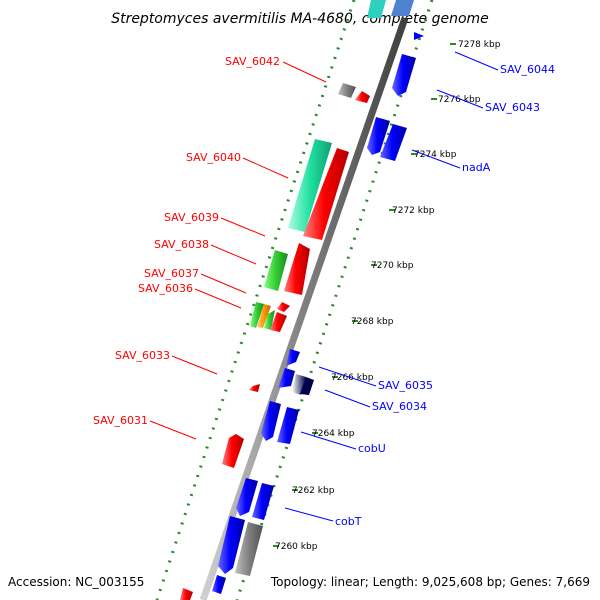  What do you see at coordinates (213, 157) in the screenshot?
I see `gene-label-sav-6040: SAV_6040` at bounding box center [213, 157].